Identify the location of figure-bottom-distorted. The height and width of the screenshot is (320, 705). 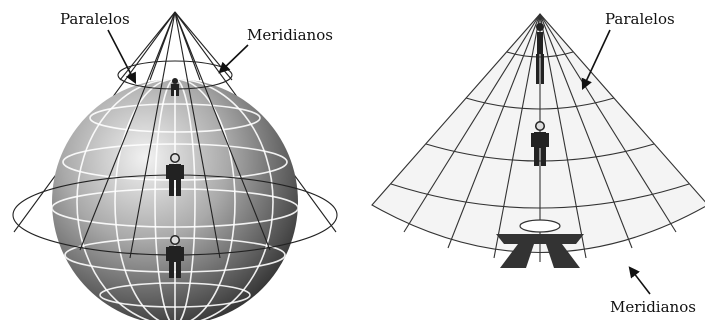
(540, 243).